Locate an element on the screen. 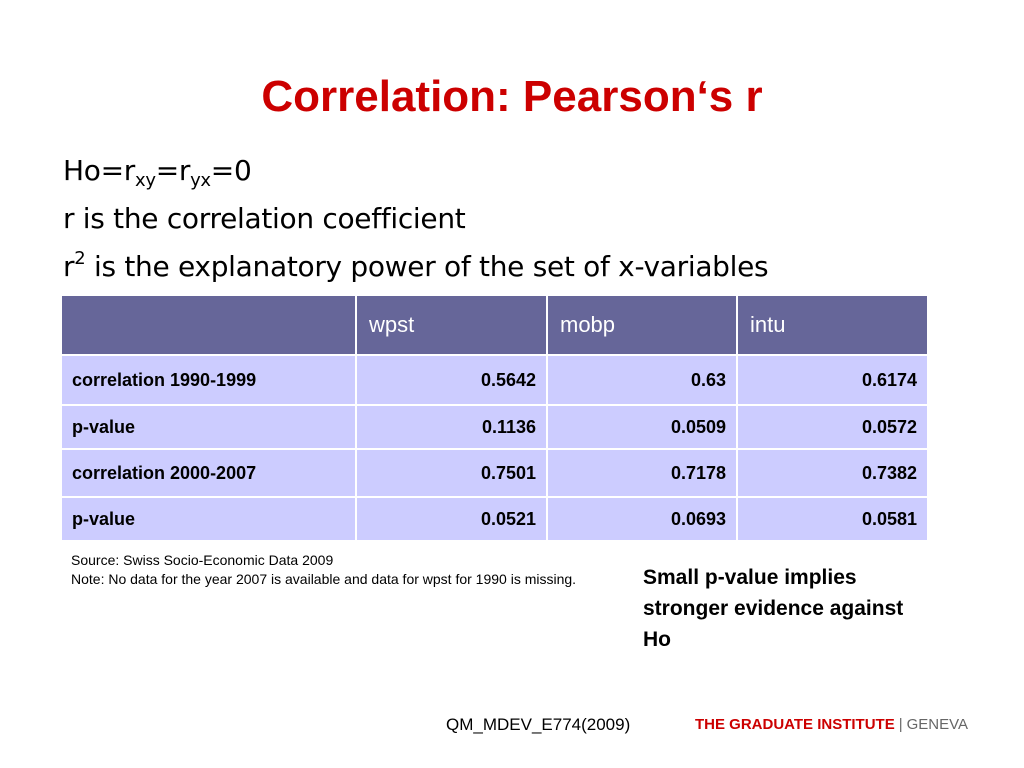  header-cell-wpst: wpst is located at coordinates (451, 325).